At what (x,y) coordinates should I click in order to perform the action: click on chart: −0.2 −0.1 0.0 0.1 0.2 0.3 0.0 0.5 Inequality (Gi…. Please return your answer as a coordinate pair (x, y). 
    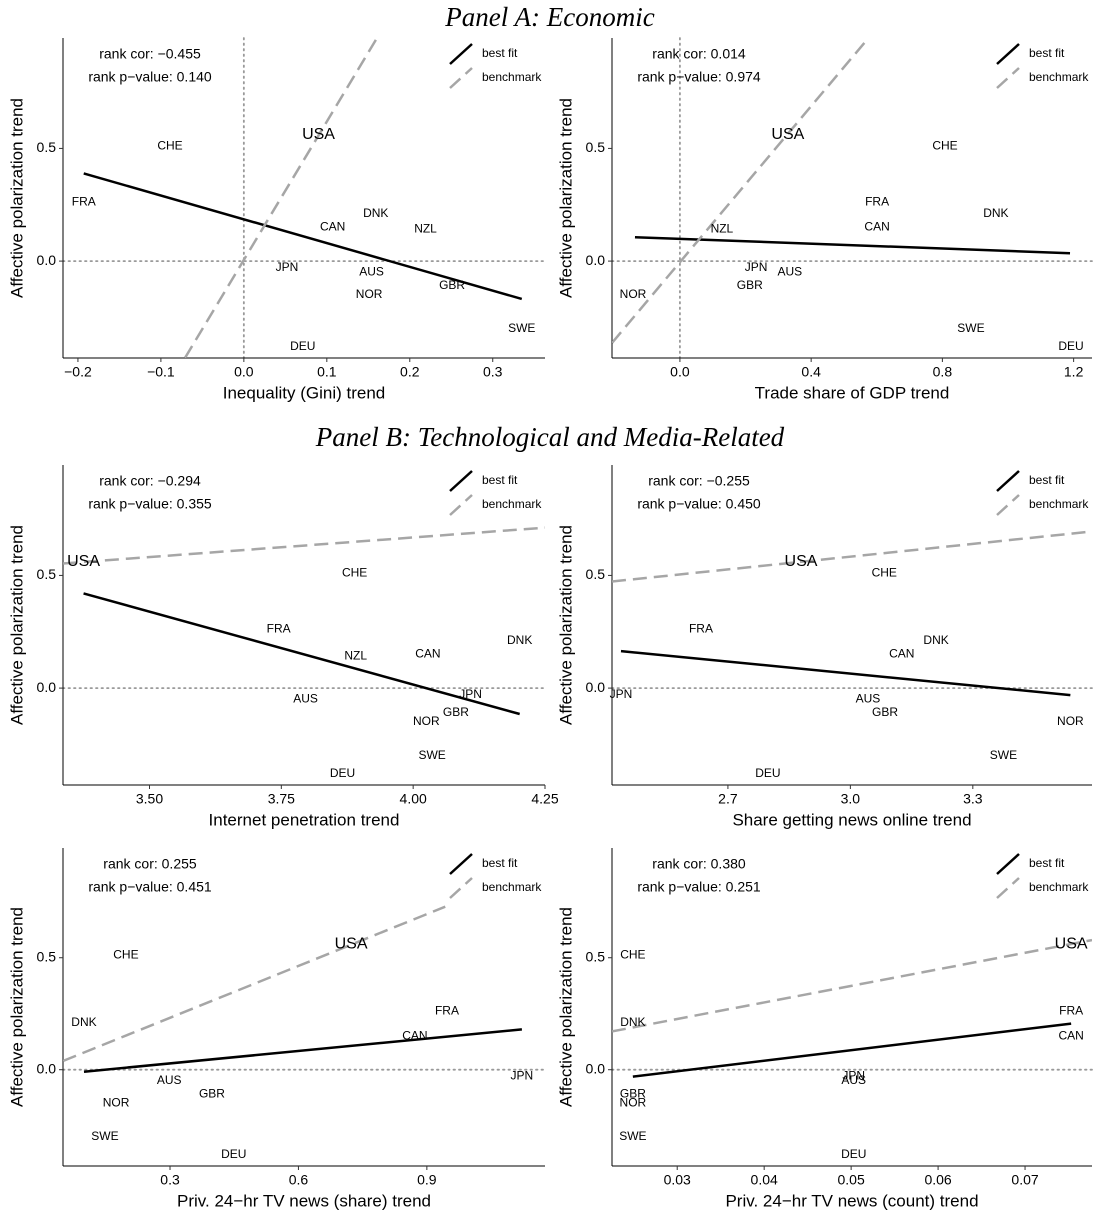
    Looking at the image, I should click on (276, 219).